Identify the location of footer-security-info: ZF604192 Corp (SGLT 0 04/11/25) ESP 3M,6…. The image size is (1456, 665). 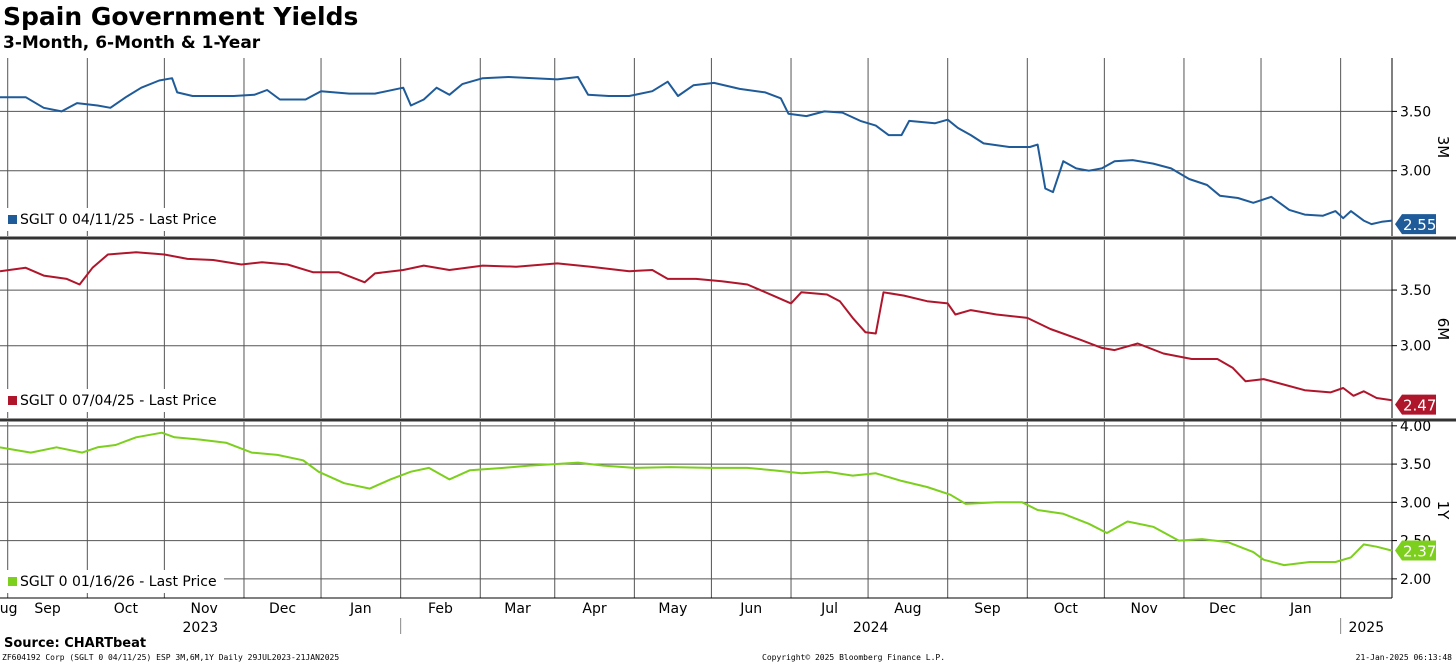
(171, 657).